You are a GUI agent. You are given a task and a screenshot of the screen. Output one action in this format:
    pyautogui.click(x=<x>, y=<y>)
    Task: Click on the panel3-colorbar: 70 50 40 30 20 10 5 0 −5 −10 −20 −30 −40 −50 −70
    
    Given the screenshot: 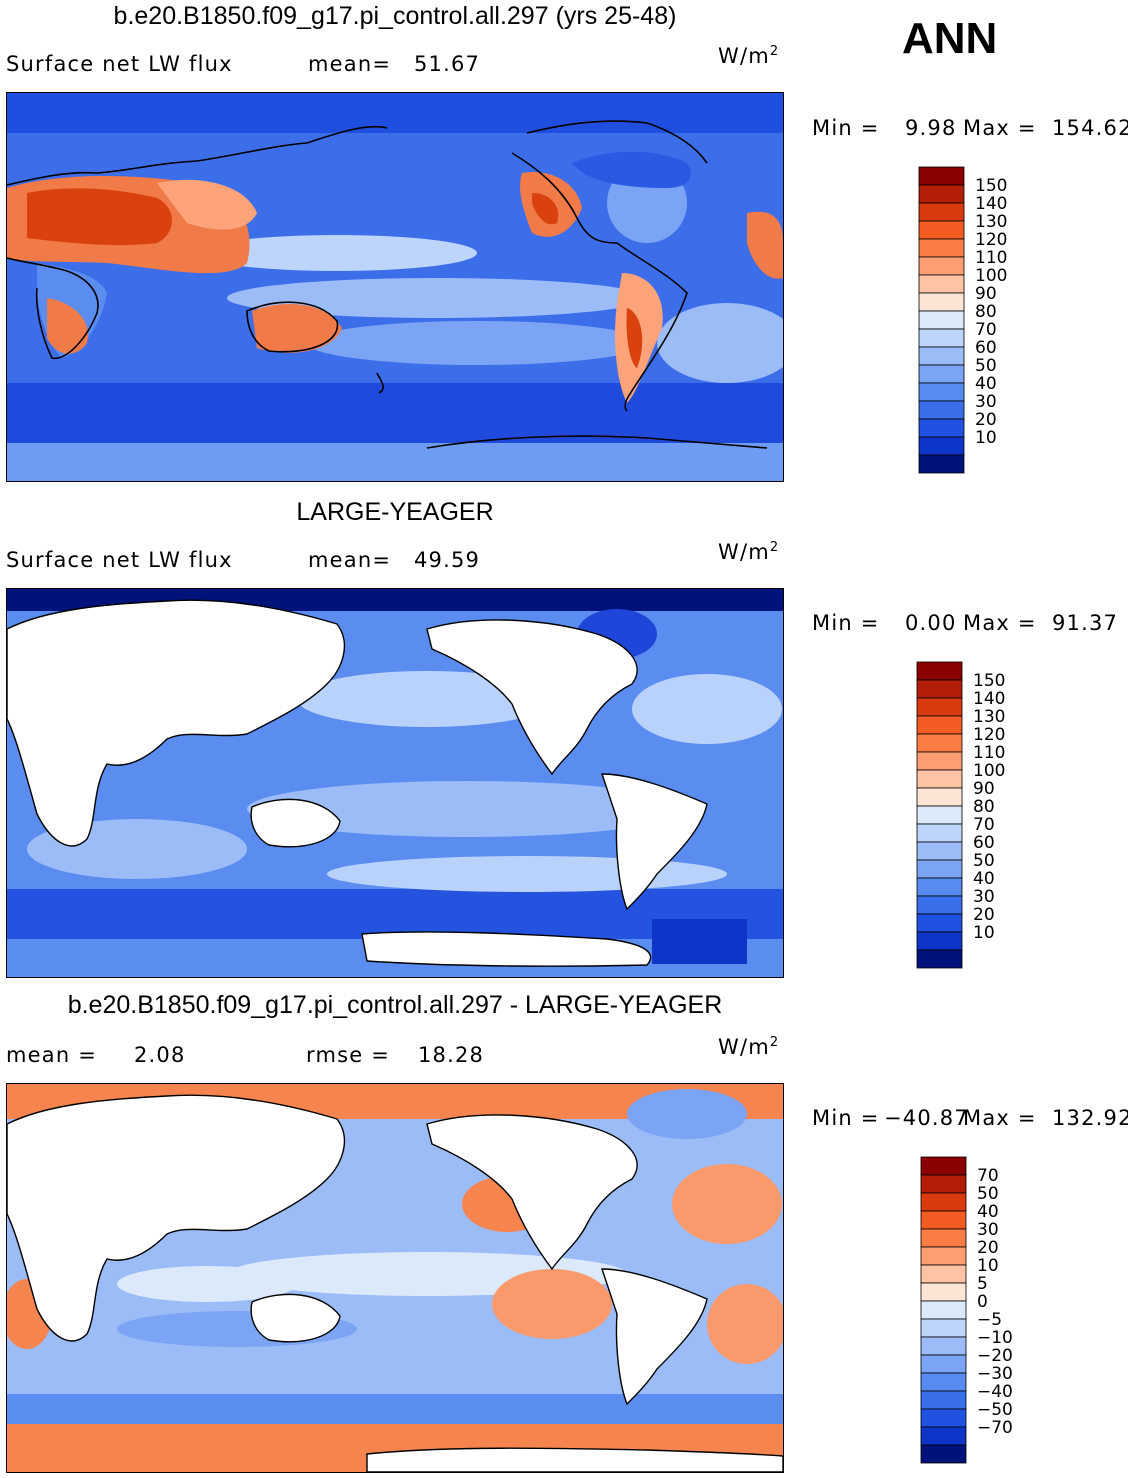 What is the action you would take?
    pyautogui.click(x=980, y=1310)
    